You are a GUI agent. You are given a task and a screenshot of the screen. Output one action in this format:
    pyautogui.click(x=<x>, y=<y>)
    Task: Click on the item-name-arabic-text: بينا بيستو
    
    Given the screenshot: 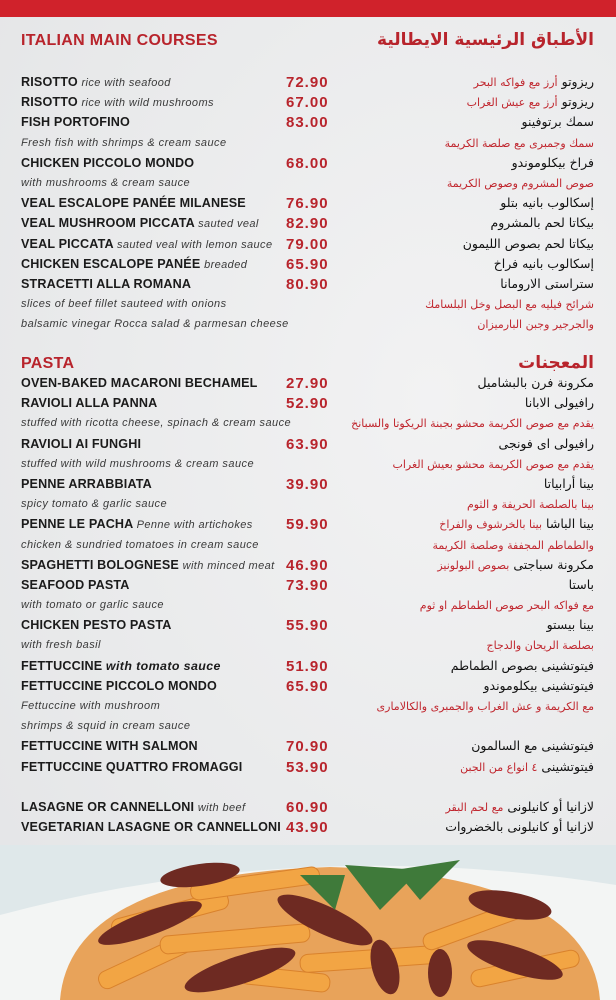 What is the action you would take?
    pyautogui.click(x=570, y=625)
    